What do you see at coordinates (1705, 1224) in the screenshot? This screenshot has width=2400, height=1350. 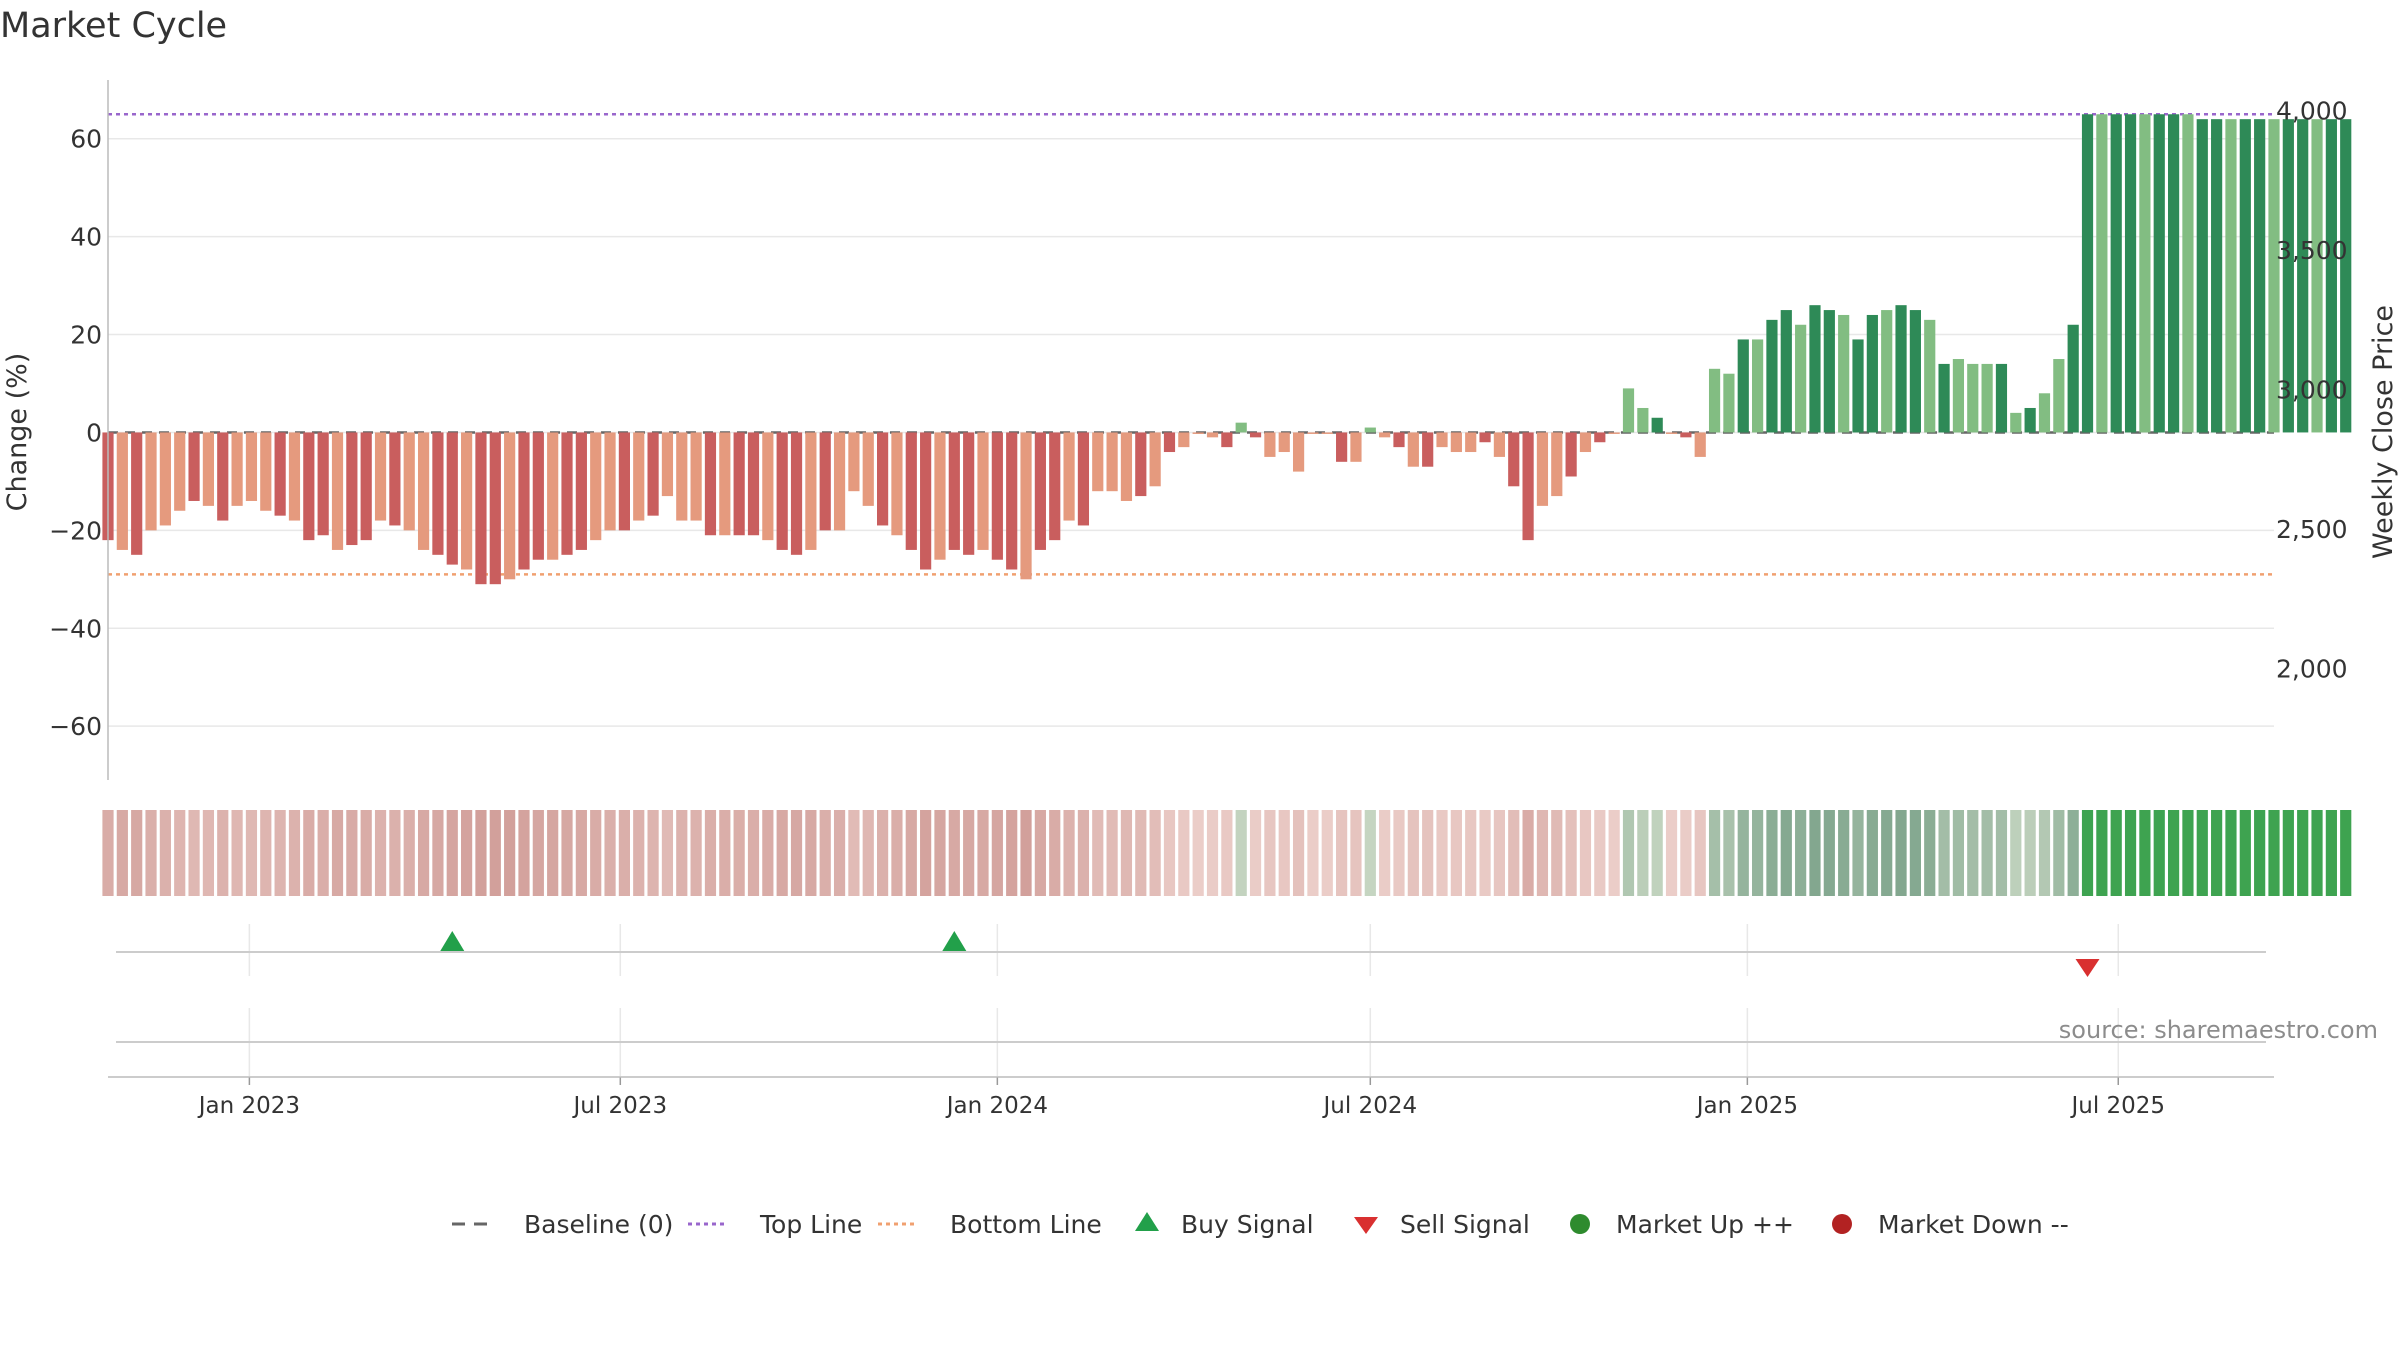 I see `legend-label: Market Up ++` at bounding box center [1705, 1224].